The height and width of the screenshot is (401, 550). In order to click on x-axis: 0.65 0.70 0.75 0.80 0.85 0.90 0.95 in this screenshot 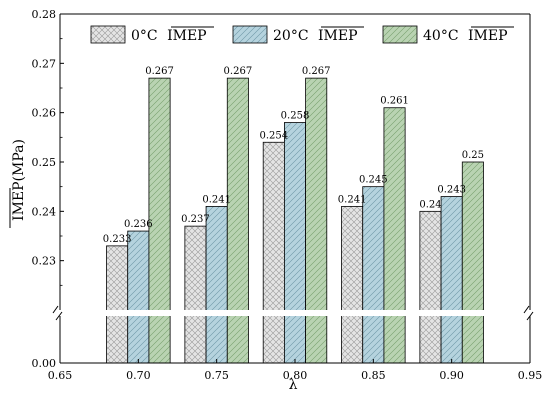, I will do `click(295, 370)`.